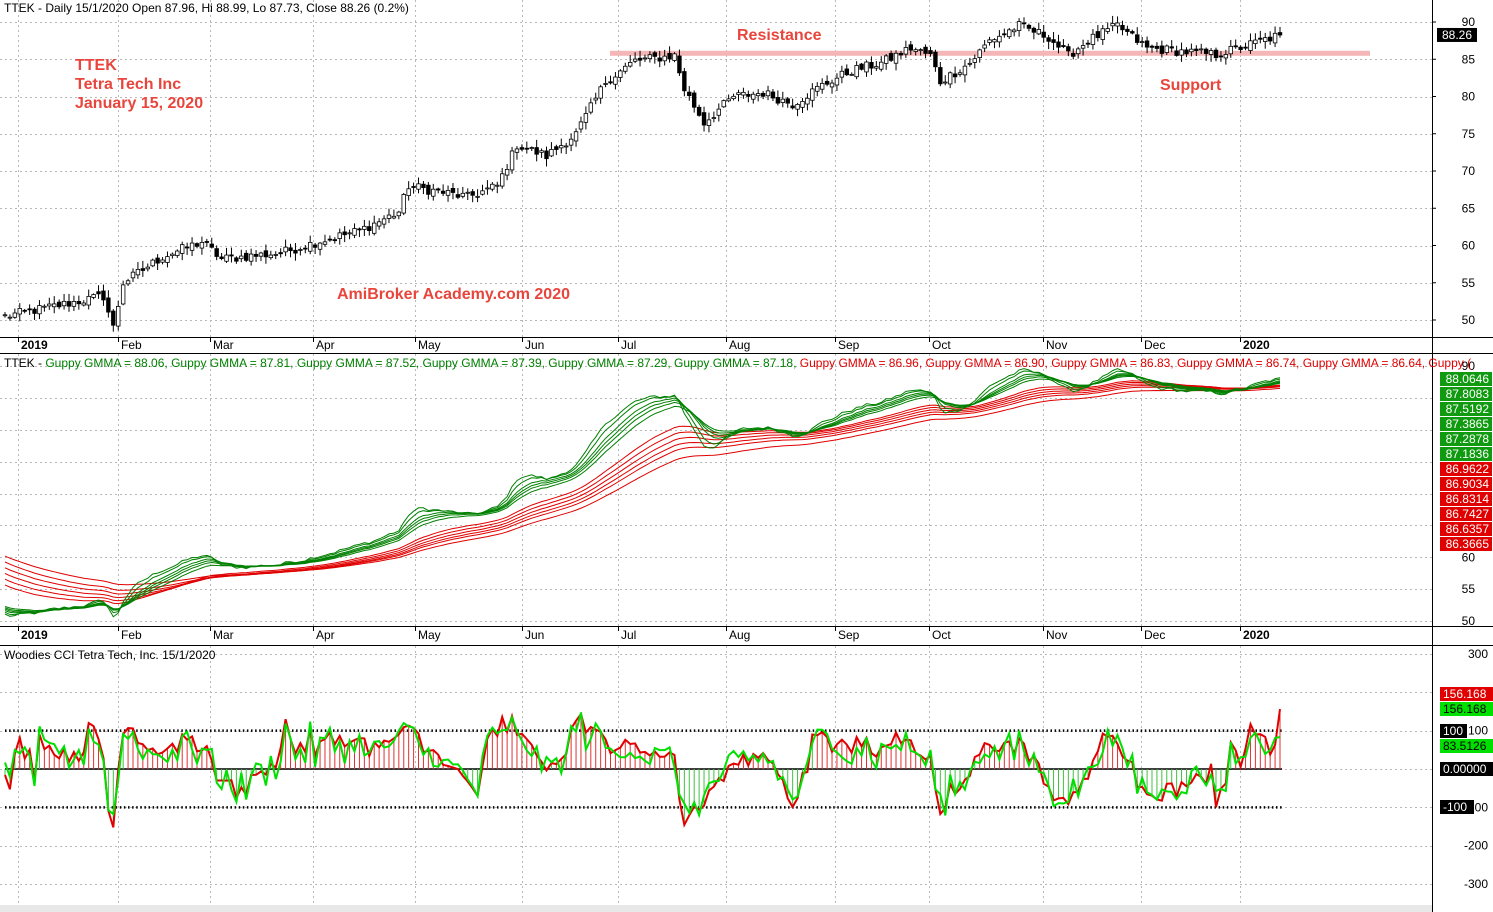 The height and width of the screenshot is (912, 1493). I want to click on tcci-line, so click(642, 765).